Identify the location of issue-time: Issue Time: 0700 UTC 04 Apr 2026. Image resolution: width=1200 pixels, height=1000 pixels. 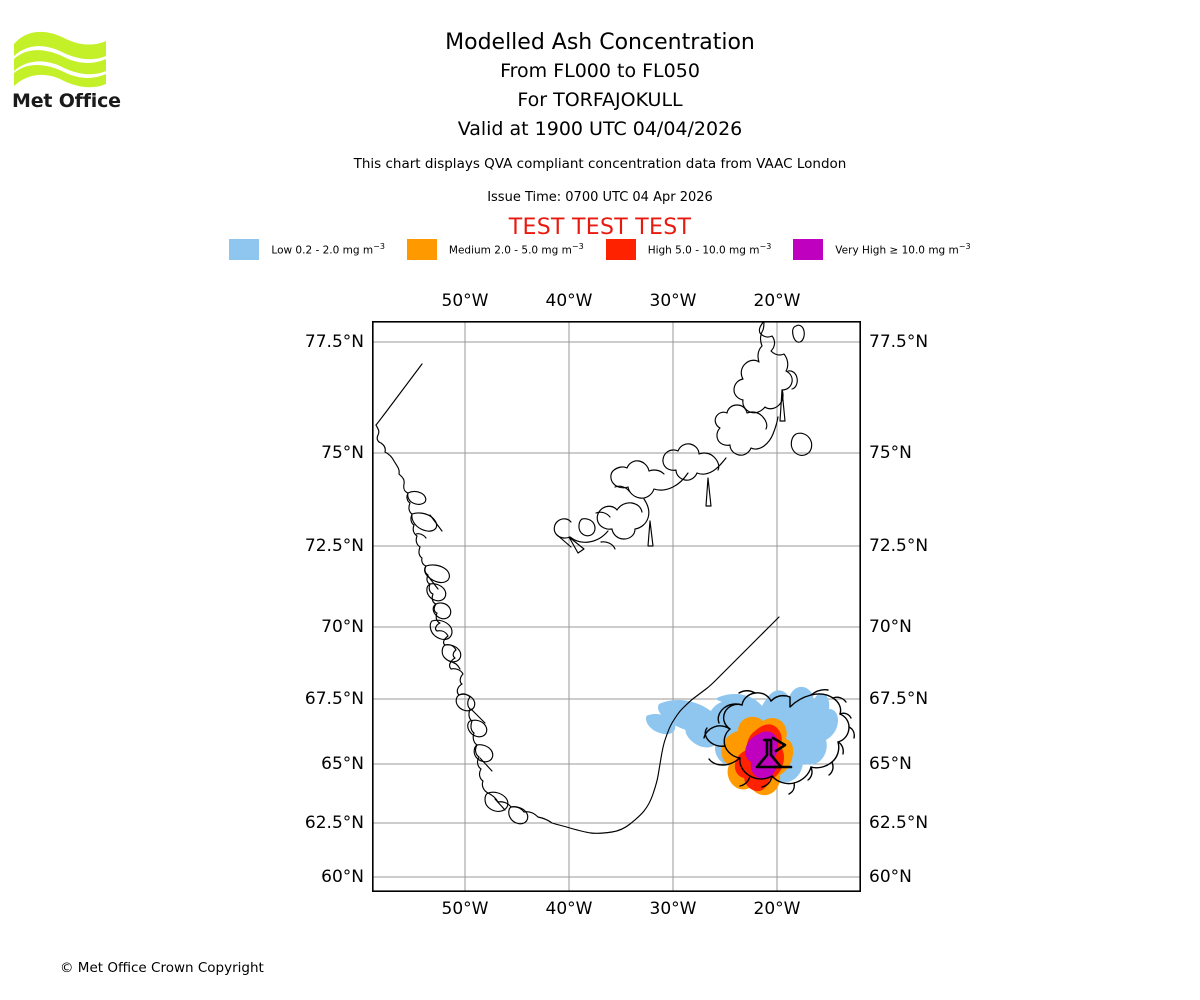
(600, 197).